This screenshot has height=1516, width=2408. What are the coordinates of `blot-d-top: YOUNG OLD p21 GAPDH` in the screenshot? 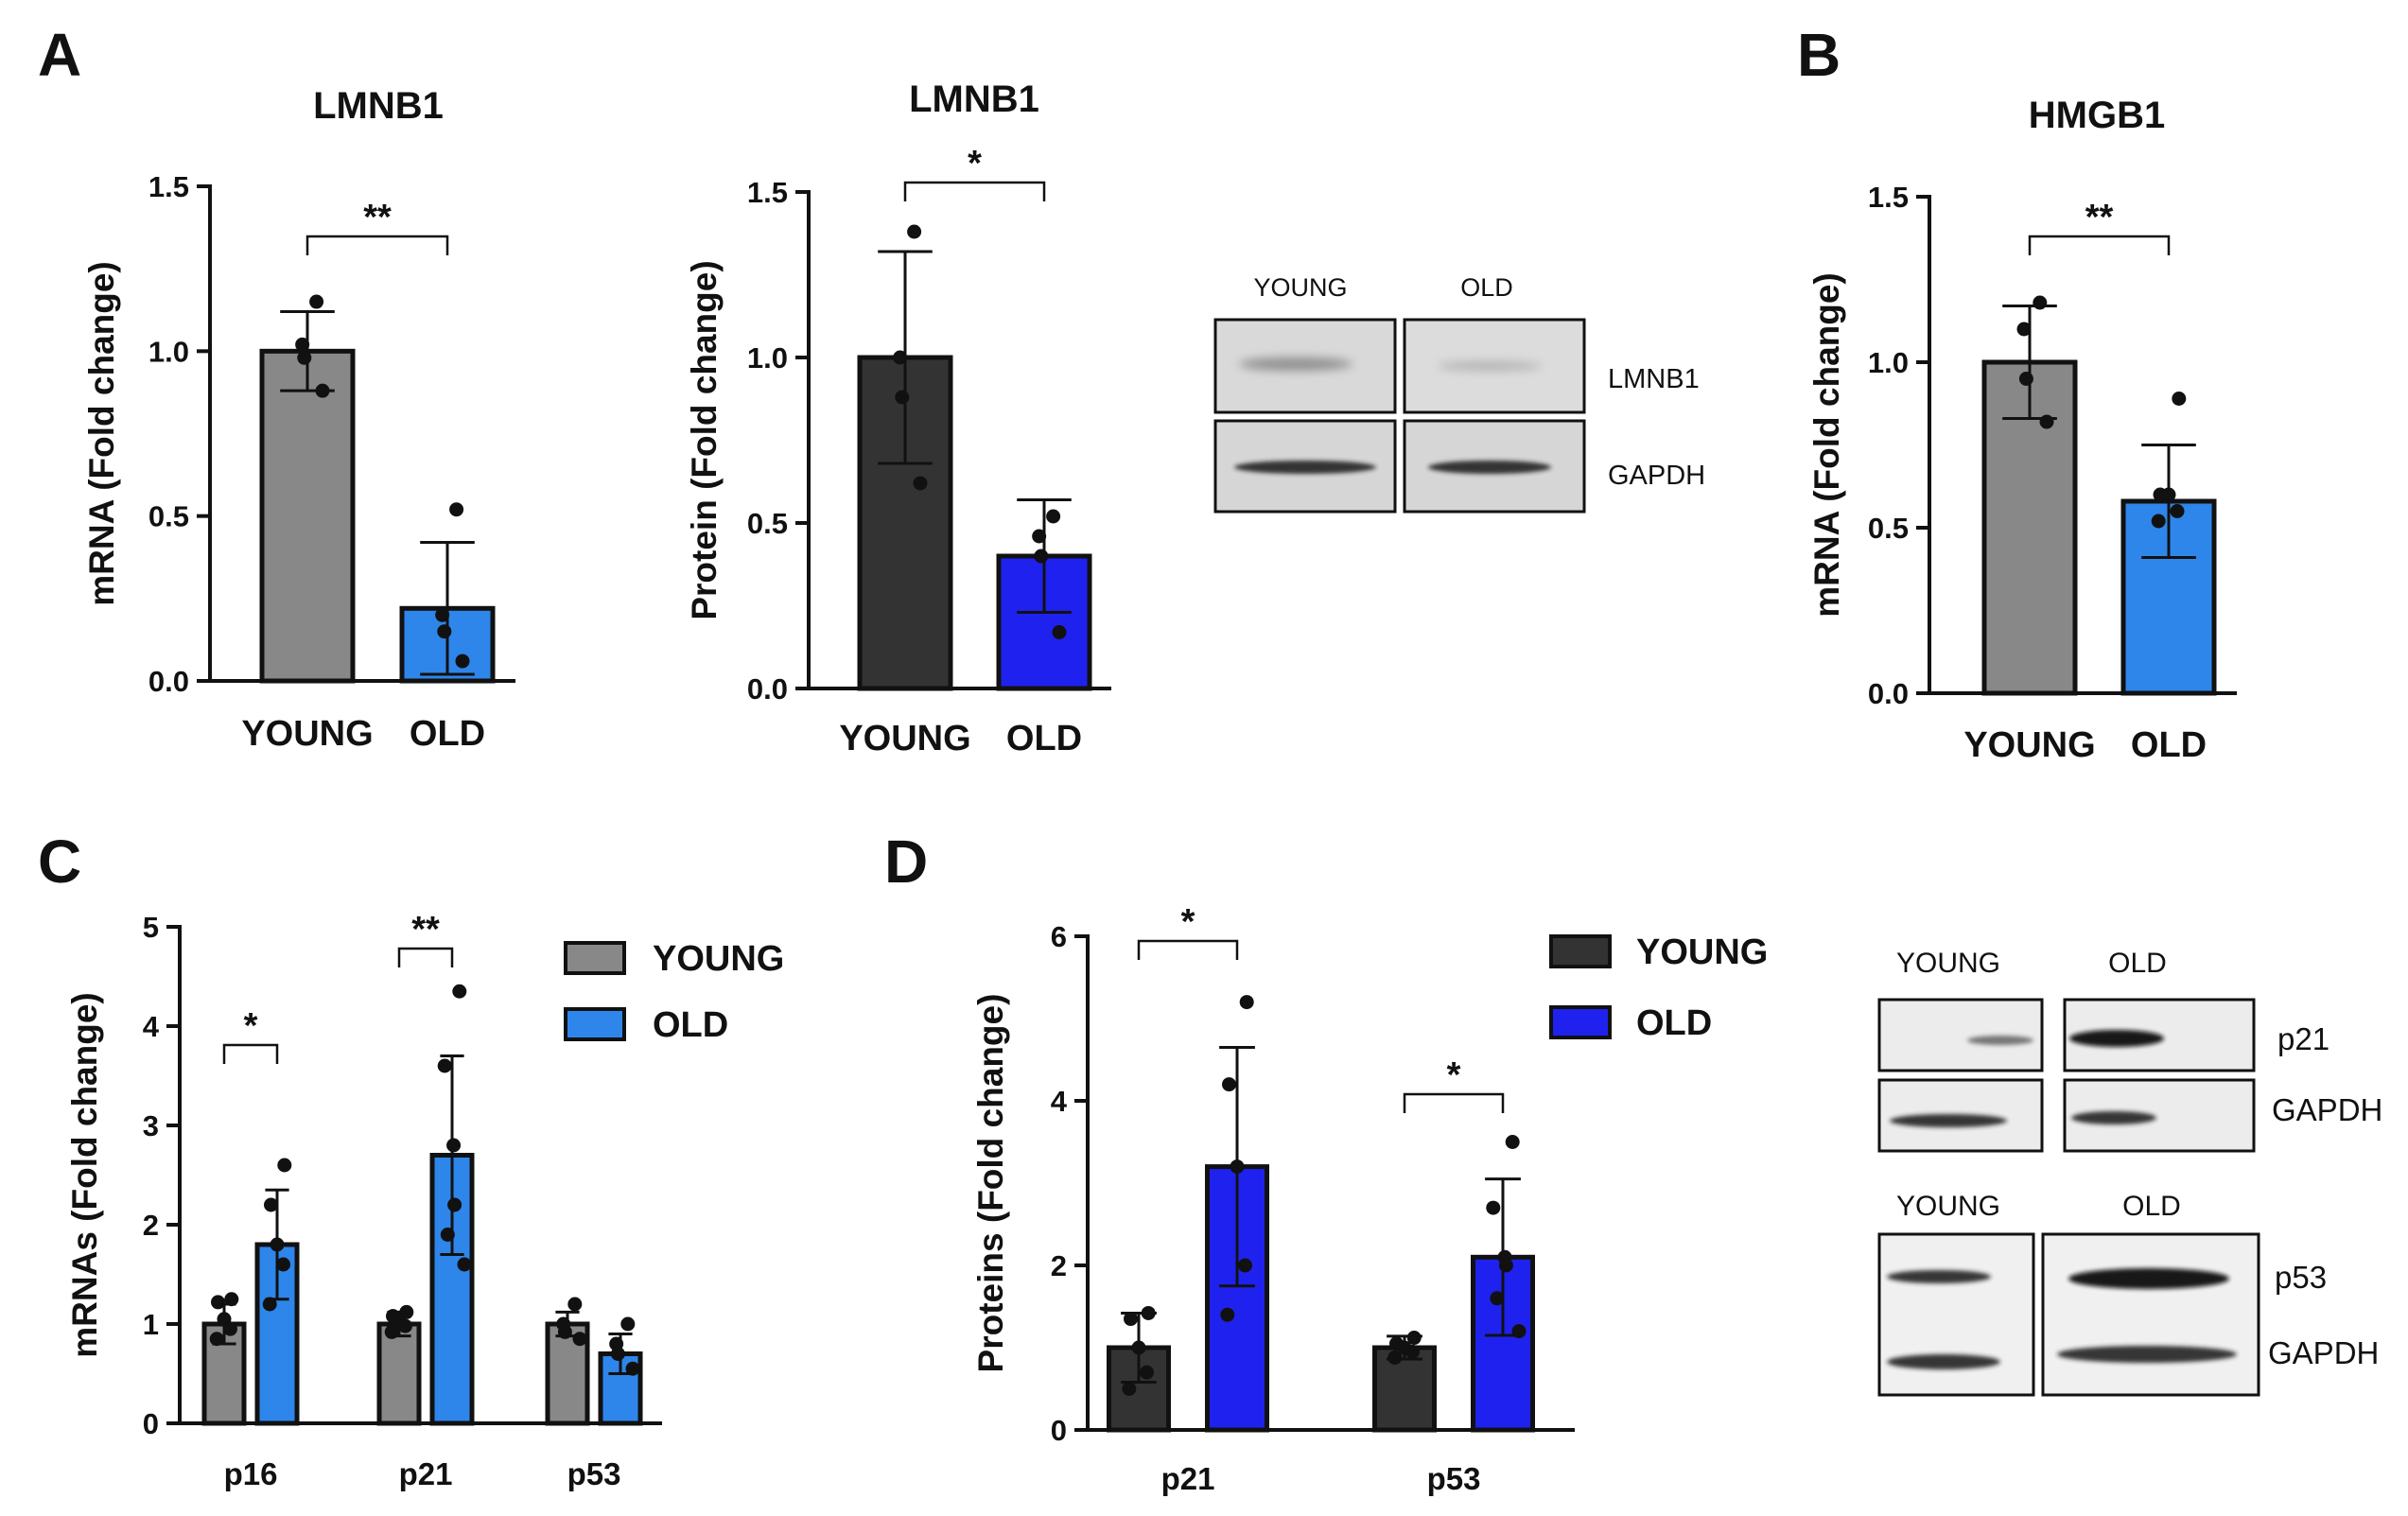 It's located at (2130, 1050).